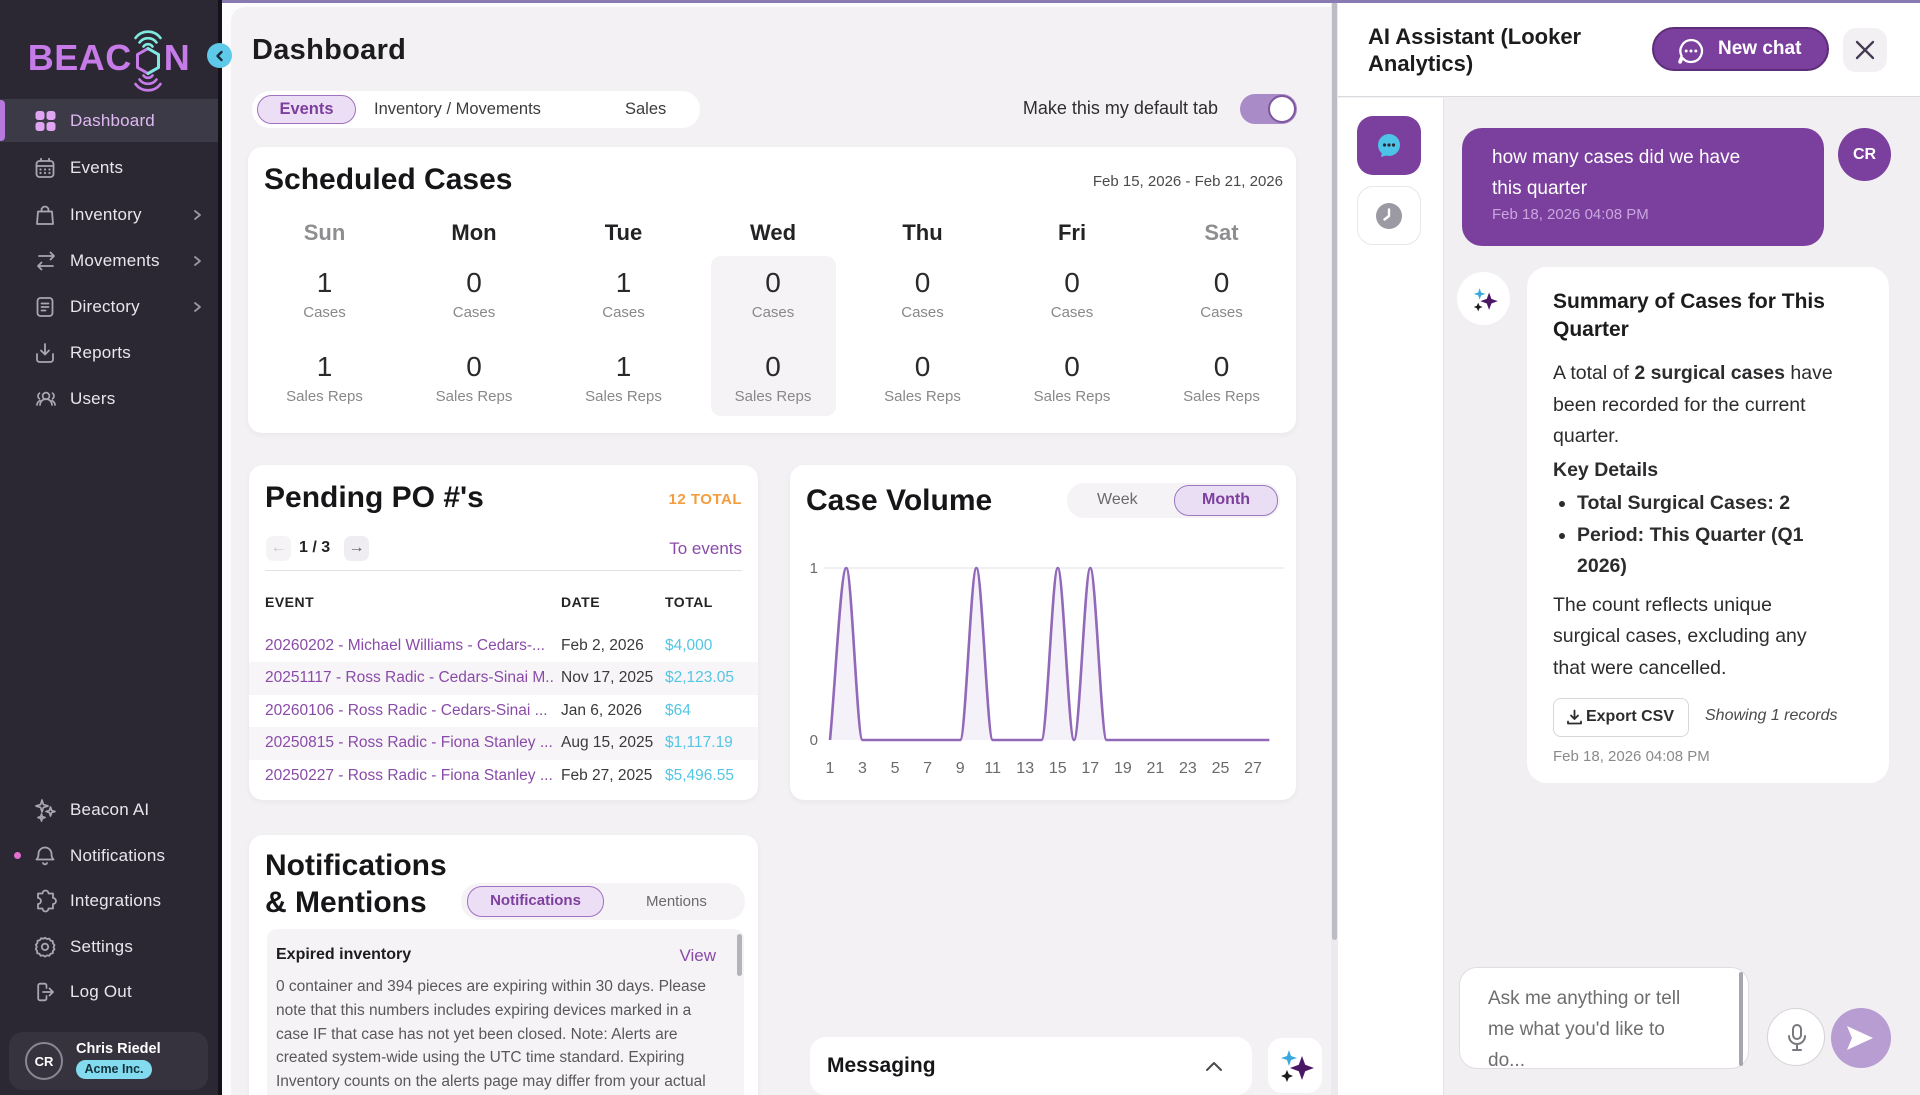 Image resolution: width=1920 pixels, height=1095 pixels. Describe the element at coordinates (814, 740) in the screenshot. I see `svg-text: 0` at that location.